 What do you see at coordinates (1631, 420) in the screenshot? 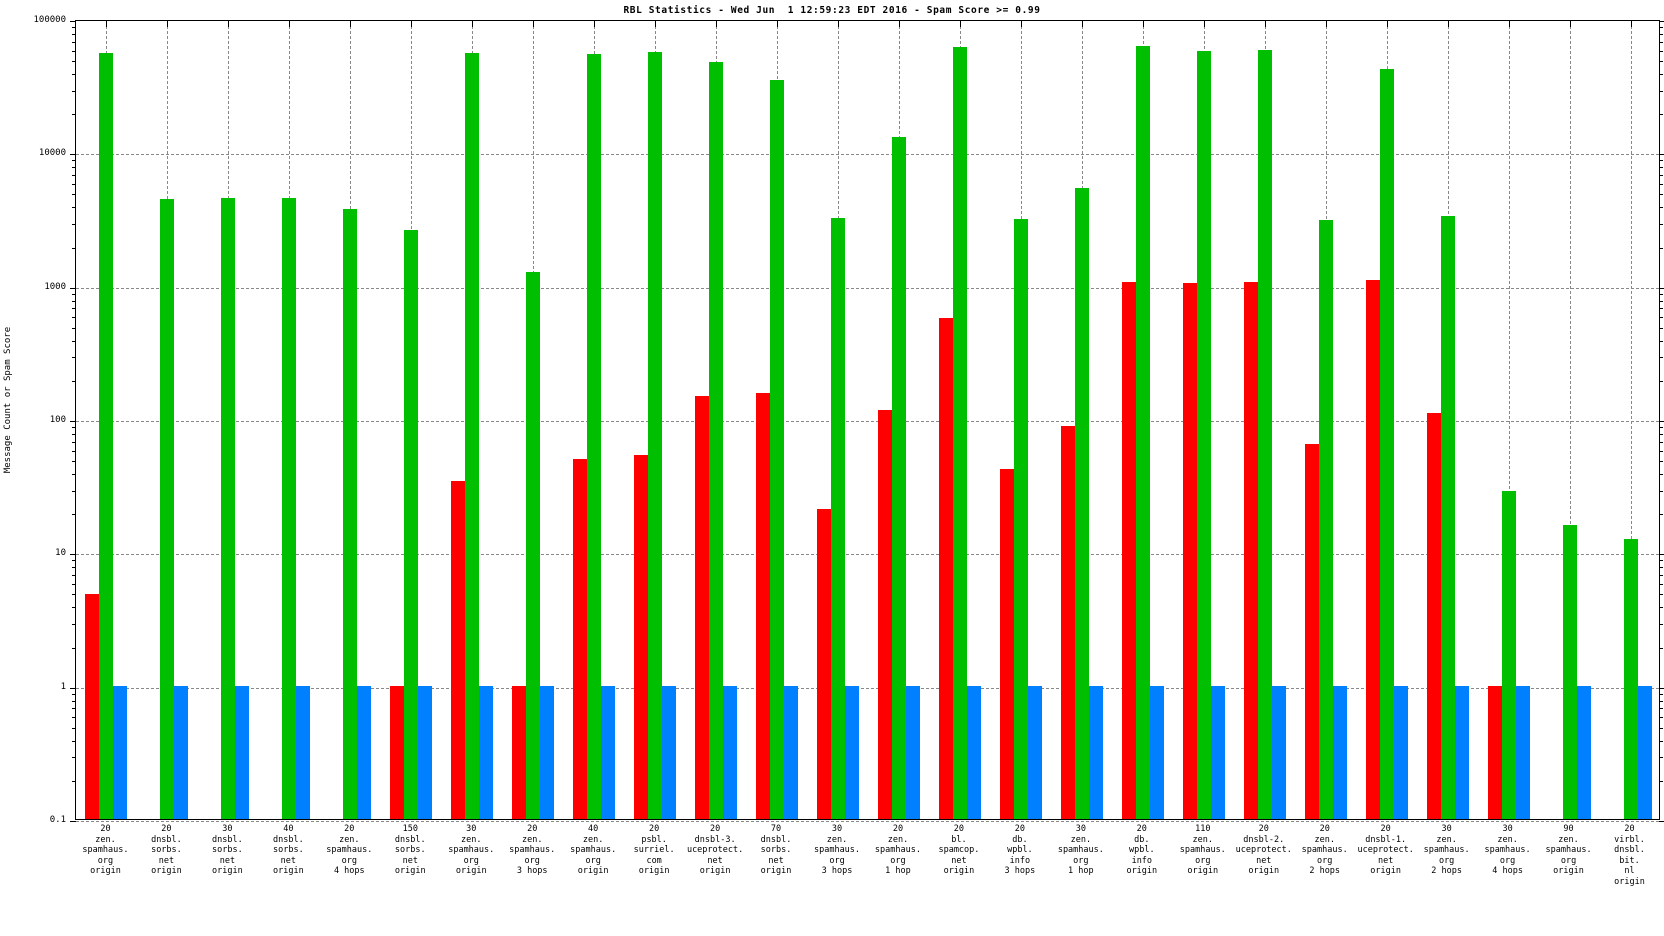
I see `x-gridline` at bounding box center [1631, 420].